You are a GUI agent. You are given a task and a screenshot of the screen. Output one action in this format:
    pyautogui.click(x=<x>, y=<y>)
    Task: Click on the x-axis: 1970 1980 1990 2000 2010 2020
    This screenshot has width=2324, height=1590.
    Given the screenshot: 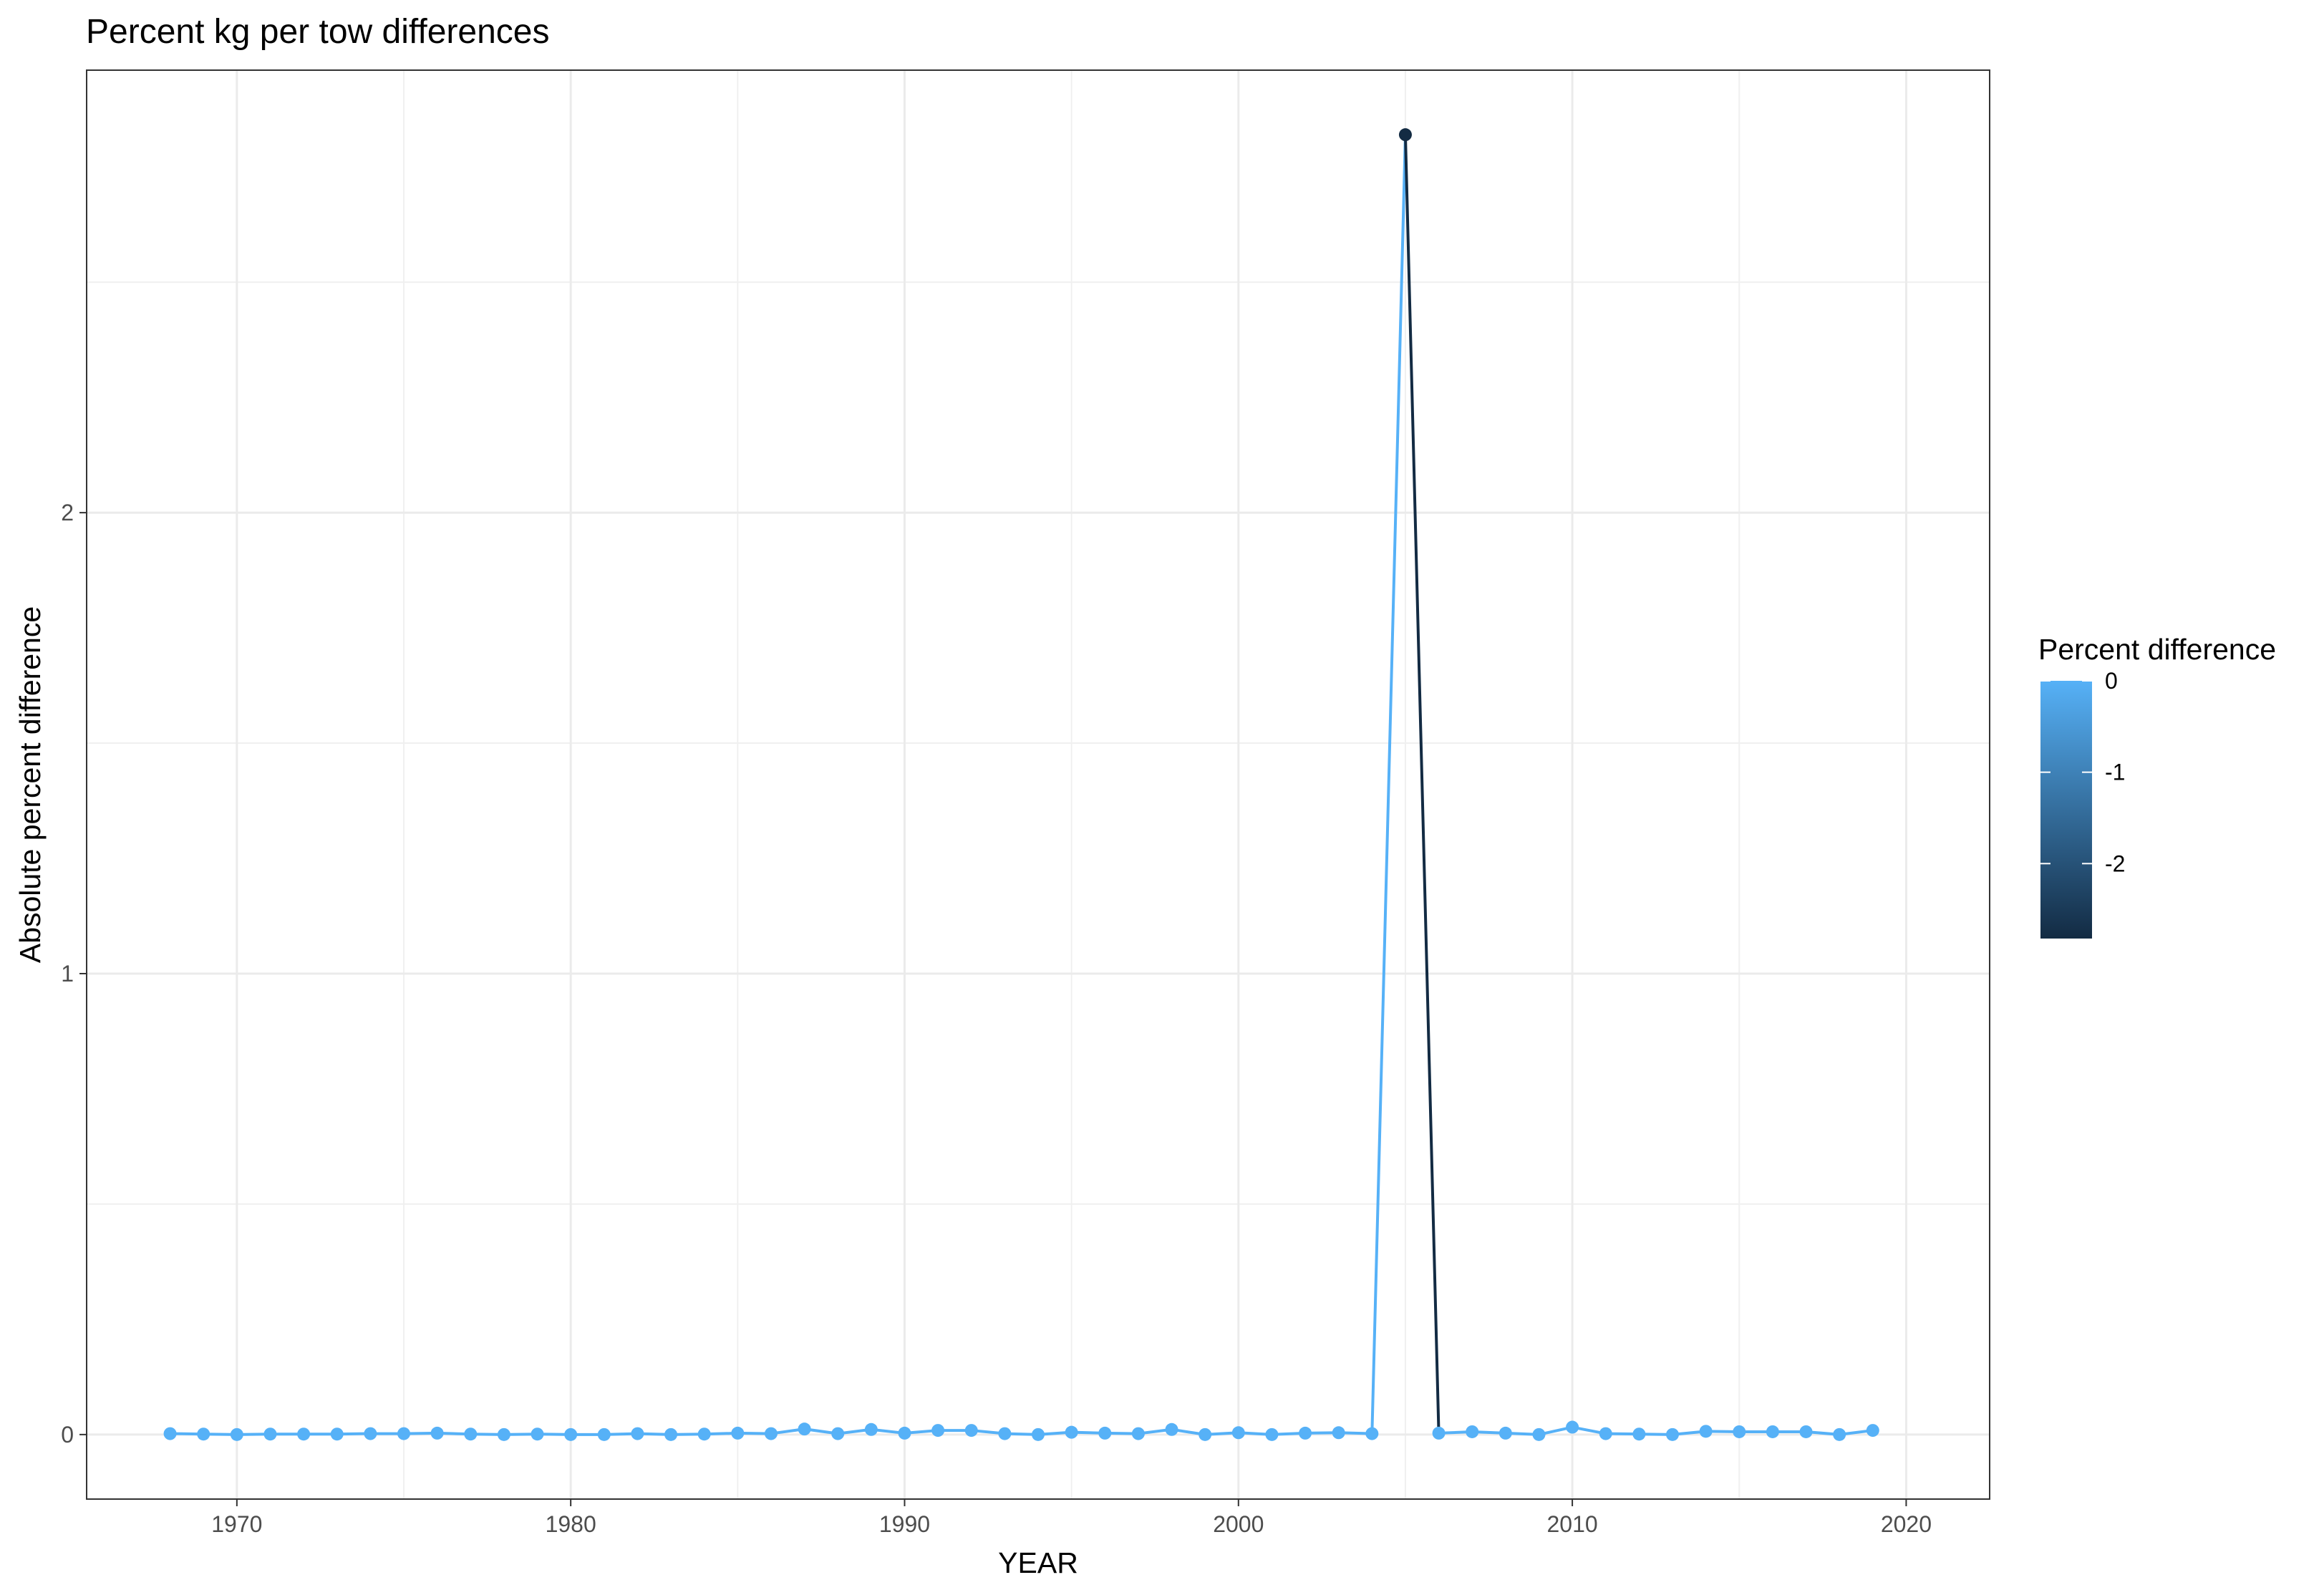 What is the action you would take?
    pyautogui.click(x=1071, y=1518)
    